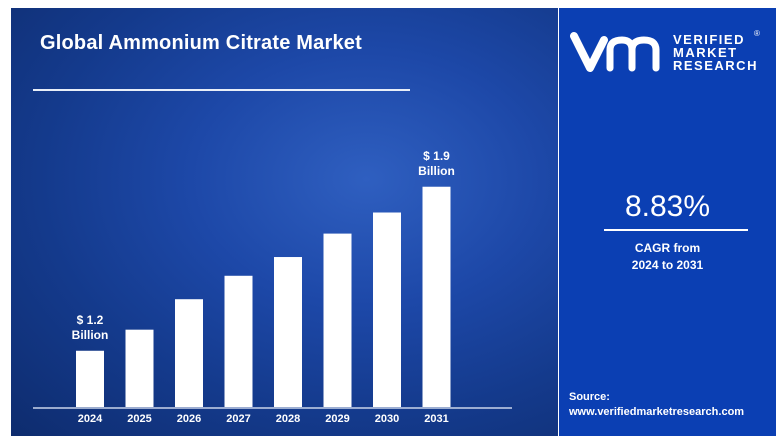 This screenshot has height=442, width=779. I want to click on x-tick-label: 2026, so click(189, 419).